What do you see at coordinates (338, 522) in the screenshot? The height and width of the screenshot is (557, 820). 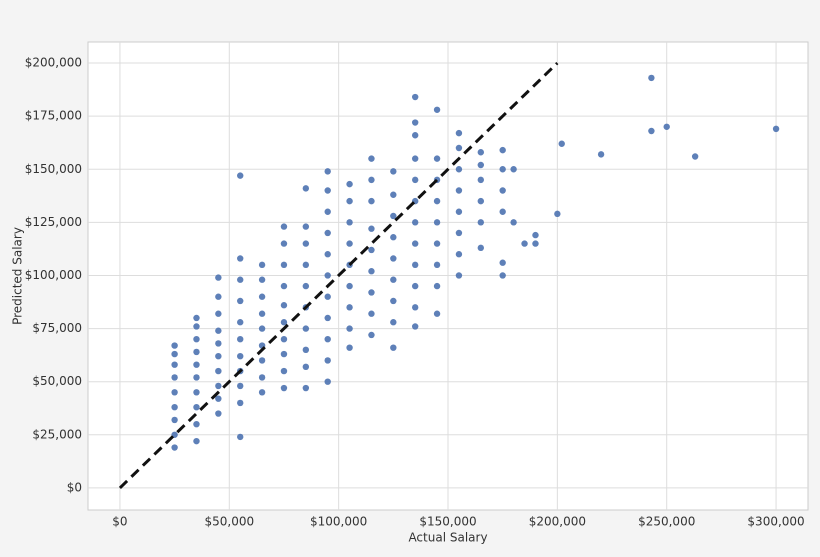 I see `x-tick-label: $100,000` at bounding box center [338, 522].